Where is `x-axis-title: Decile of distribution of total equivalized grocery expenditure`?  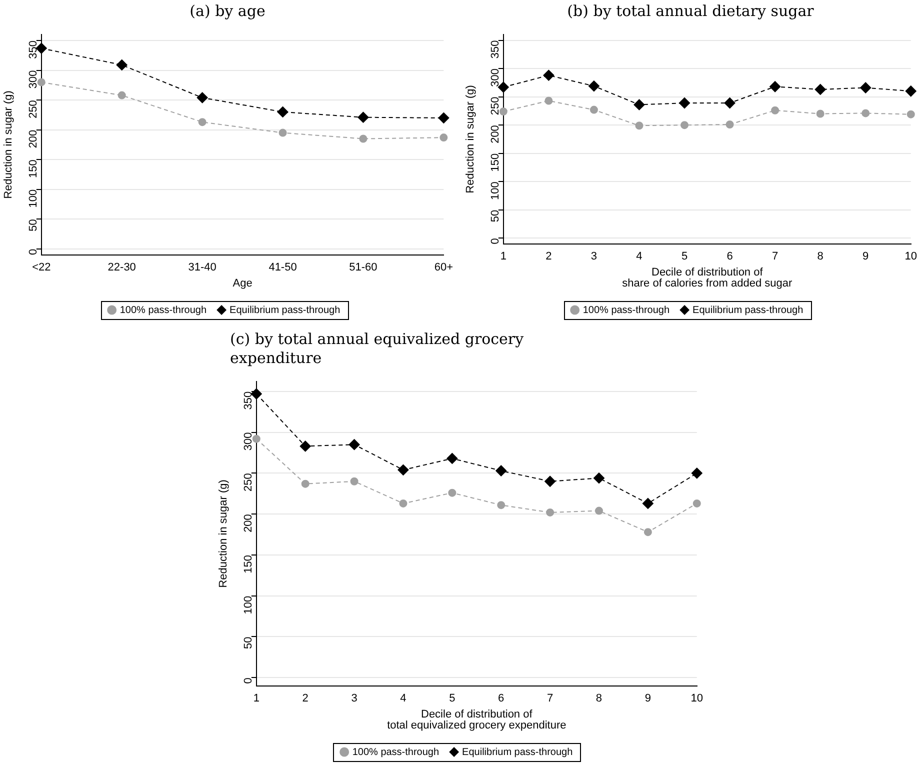 x-axis-title: Decile of distribution of total equivalized grocery expenditure is located at coordinates (476, 720).